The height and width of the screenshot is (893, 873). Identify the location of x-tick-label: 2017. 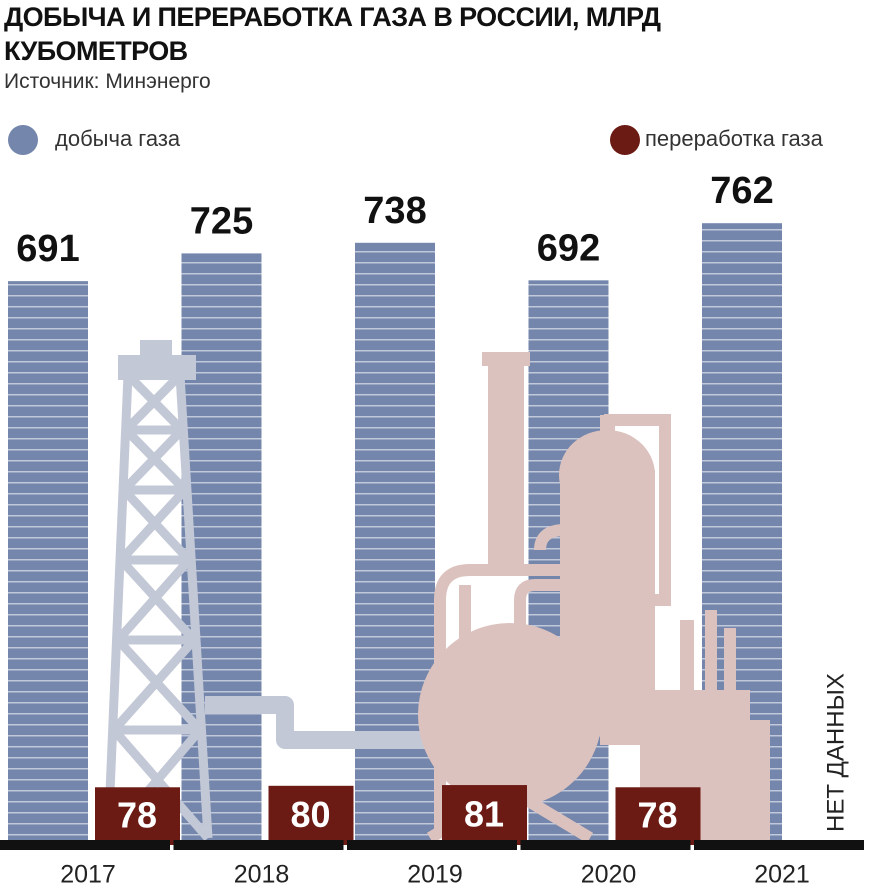
(88, 875).